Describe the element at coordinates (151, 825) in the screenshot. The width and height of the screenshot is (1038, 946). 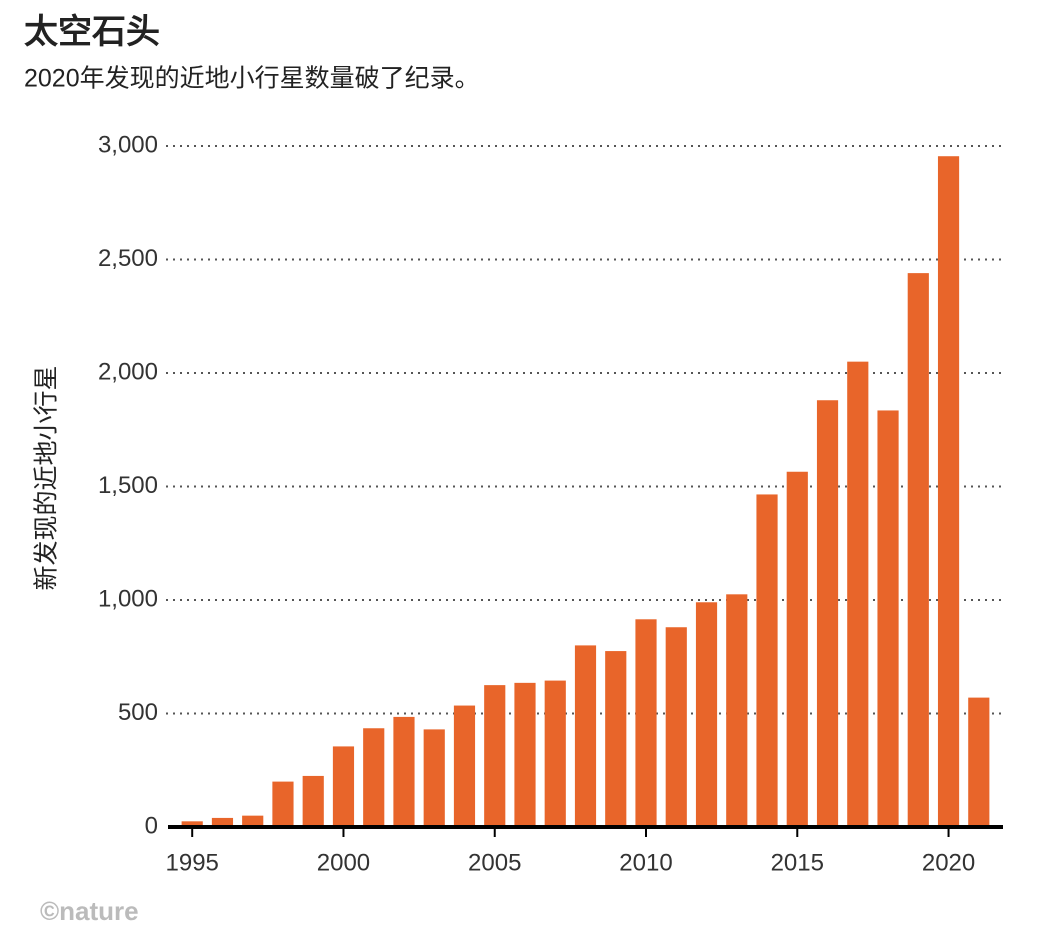
I see `y-tick-label: 0` at that location.